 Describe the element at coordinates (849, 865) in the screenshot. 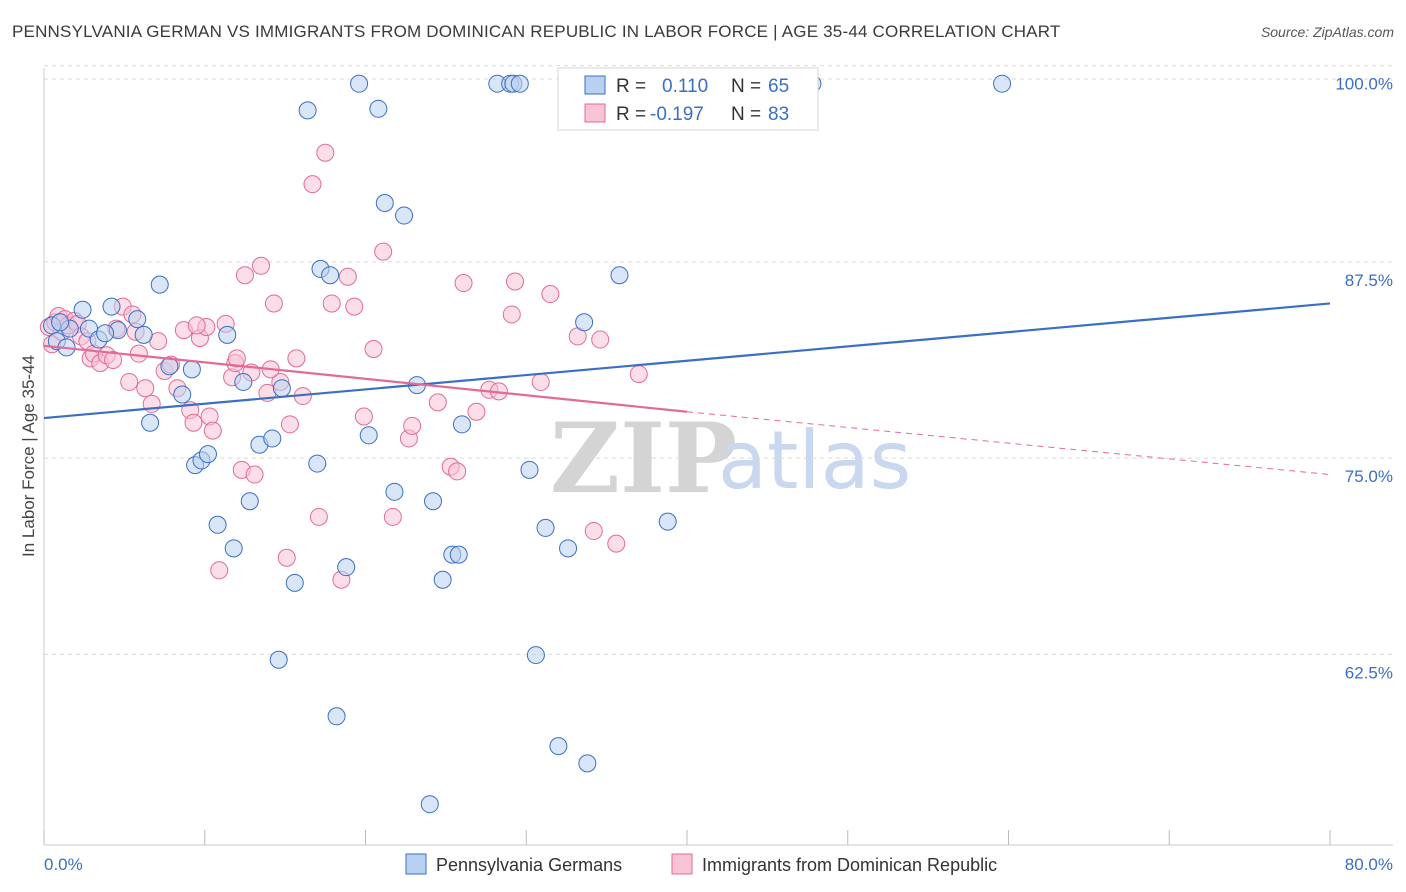

I see `bottom-legend-label-2: Immigrants from Dominican Republic` at that location.